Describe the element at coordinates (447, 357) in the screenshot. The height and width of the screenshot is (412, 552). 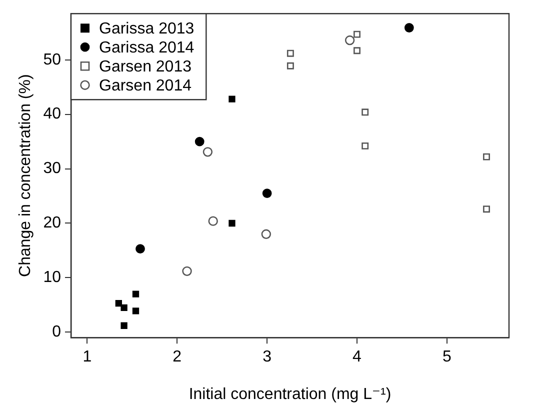
I see `x-tick-label: 5` at that location.